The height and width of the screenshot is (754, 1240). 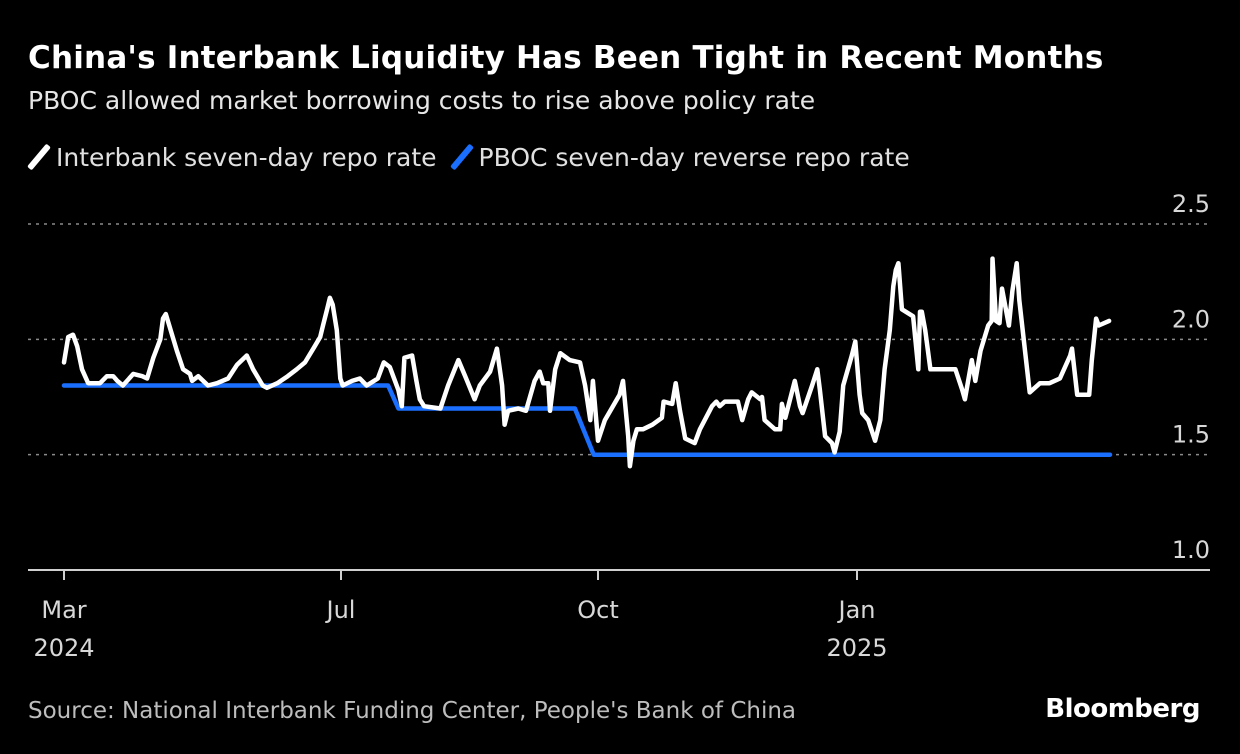 What do you see at coordinates (63, 648) in the screenshot?
I see `x-tick-year: 2024` at bounding box center [63, 648].